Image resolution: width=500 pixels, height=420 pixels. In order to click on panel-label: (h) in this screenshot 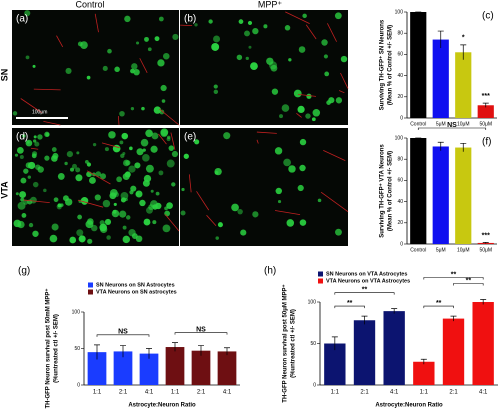, I will do `click(270, 271)`.